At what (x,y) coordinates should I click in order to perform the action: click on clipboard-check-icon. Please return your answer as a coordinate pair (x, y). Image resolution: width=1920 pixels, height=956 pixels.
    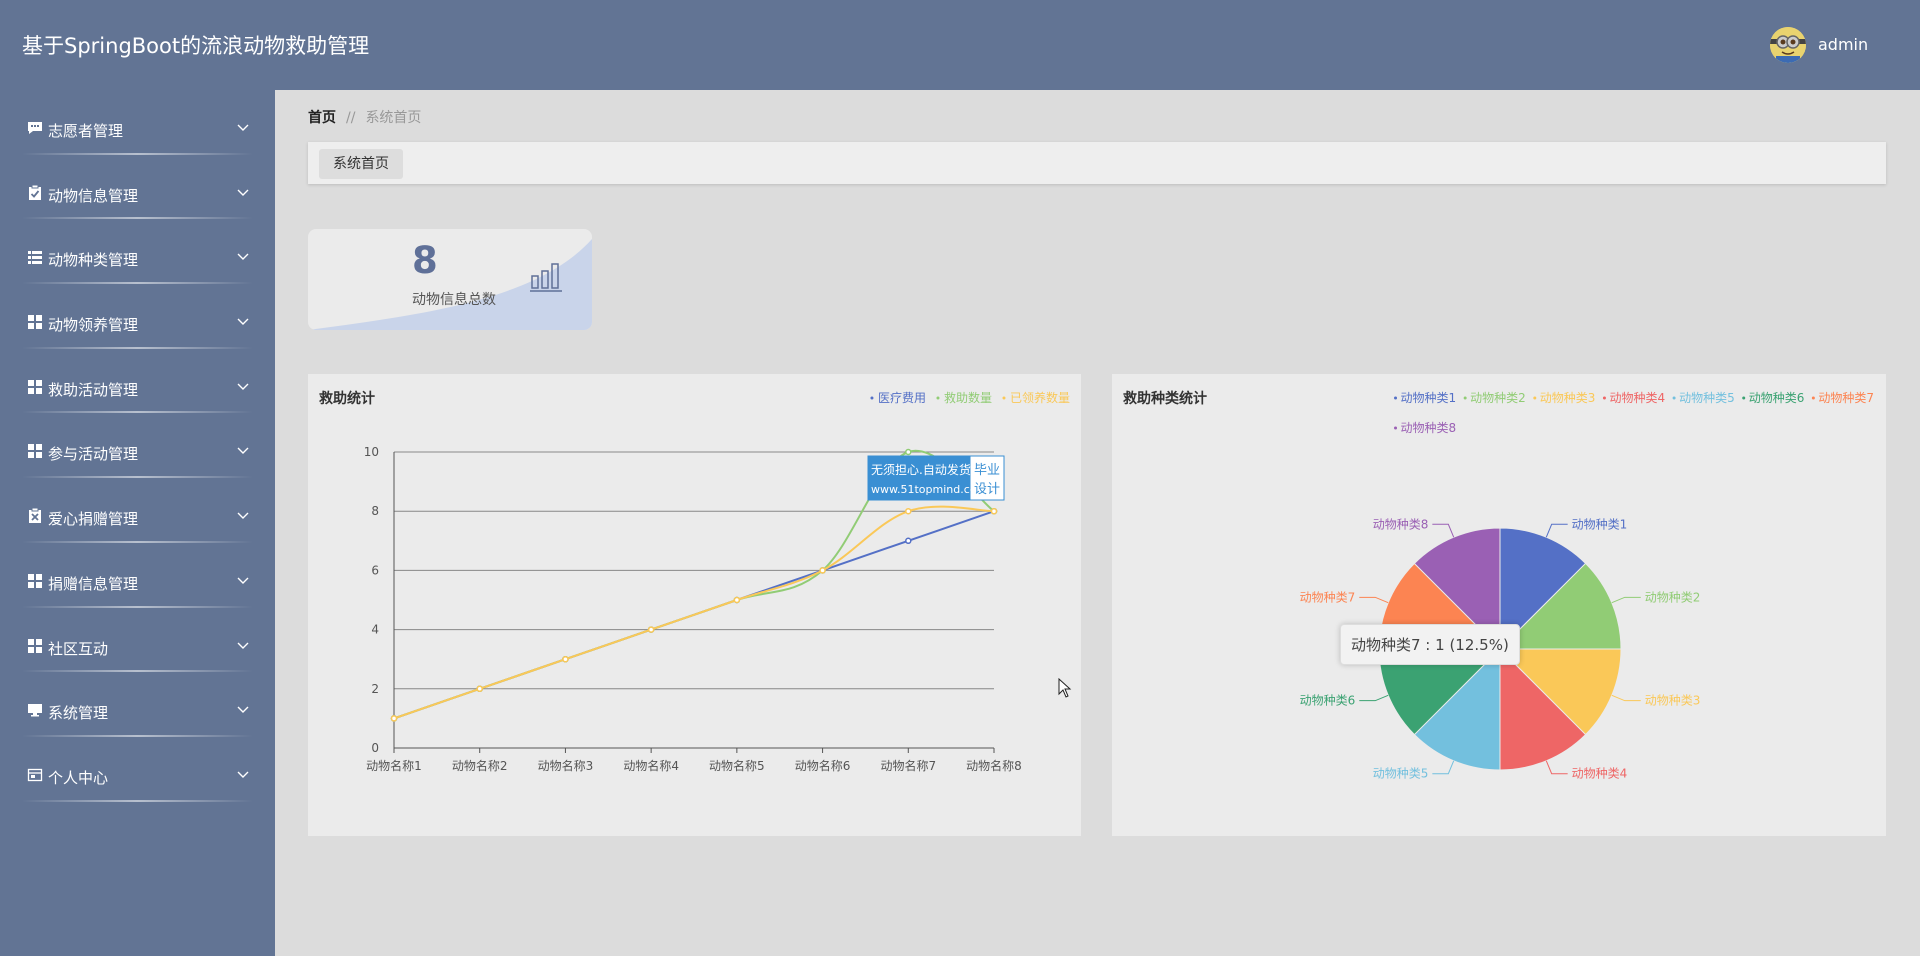
    Looking at the image, I should click on (35, 192).